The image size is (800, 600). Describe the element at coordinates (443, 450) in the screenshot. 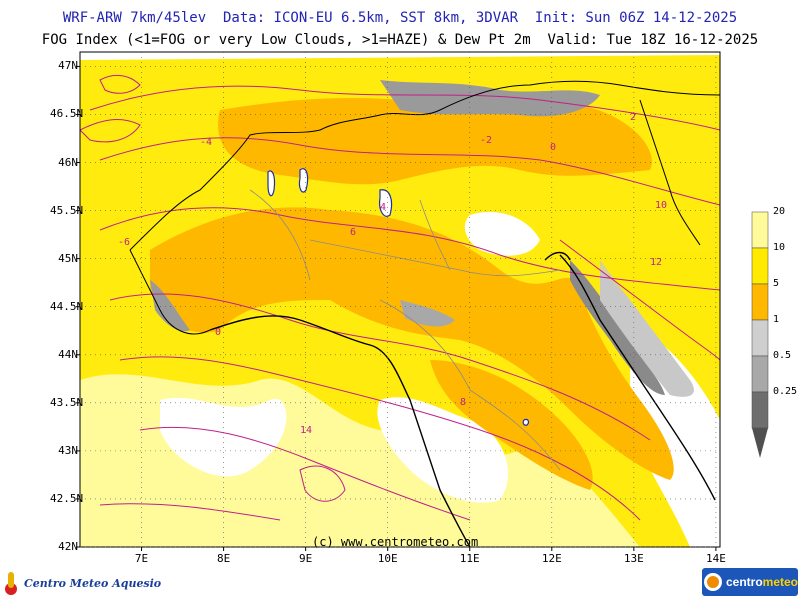

I see `haze-field-white-center` at that location.